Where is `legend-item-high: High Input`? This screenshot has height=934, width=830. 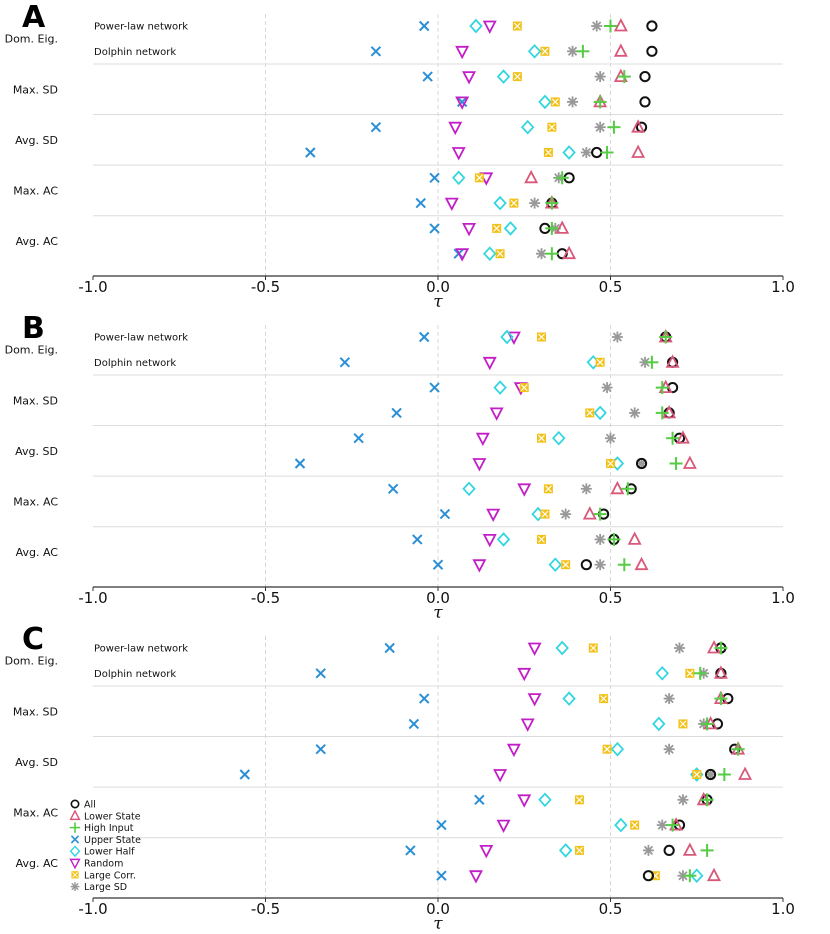 legend-item-high: High Input is located at coordinates (101, 828).